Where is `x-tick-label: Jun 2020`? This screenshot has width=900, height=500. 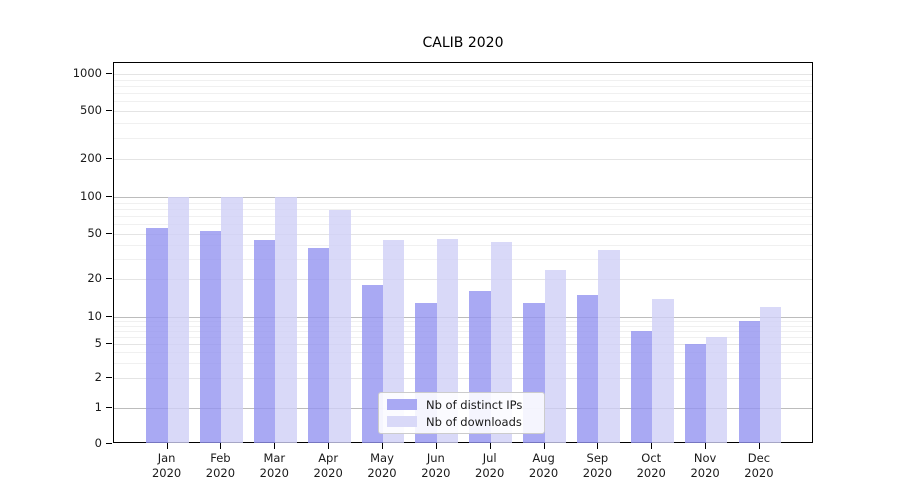
x-tick-label: Jun 2020 is located at coordinates (436, 466).